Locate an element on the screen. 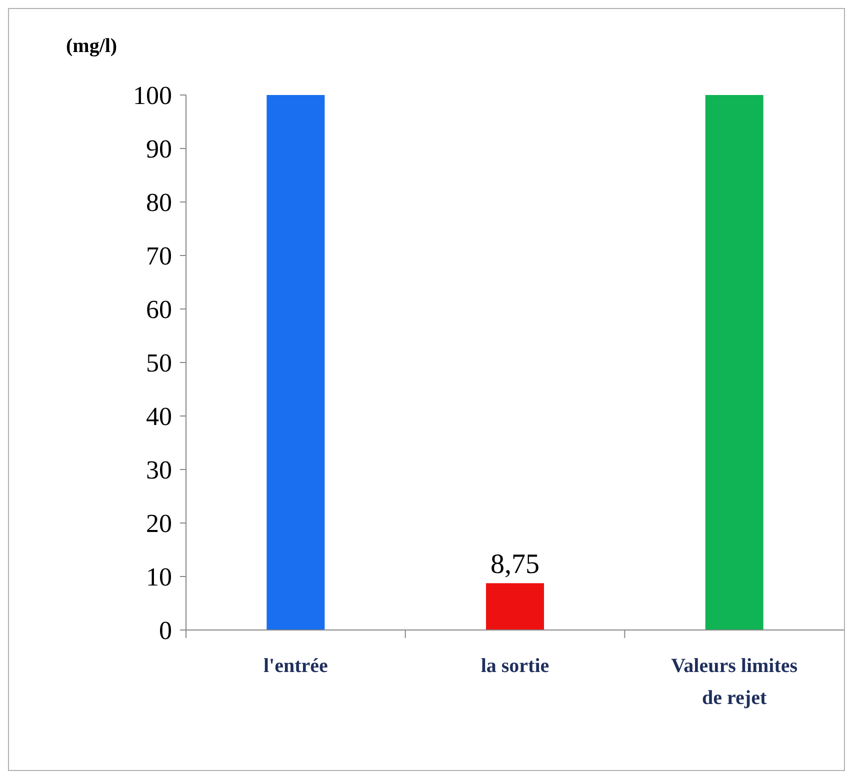 The width and height of the screenshot is (853, 780). y-tick-label: 0 is located at coordinates (165, 631).